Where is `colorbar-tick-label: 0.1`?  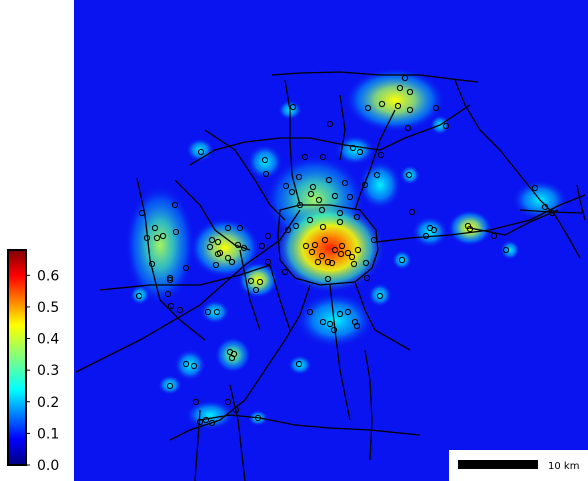
colorbar-tick-label: 0.1 is located at coordinates (48, 434).